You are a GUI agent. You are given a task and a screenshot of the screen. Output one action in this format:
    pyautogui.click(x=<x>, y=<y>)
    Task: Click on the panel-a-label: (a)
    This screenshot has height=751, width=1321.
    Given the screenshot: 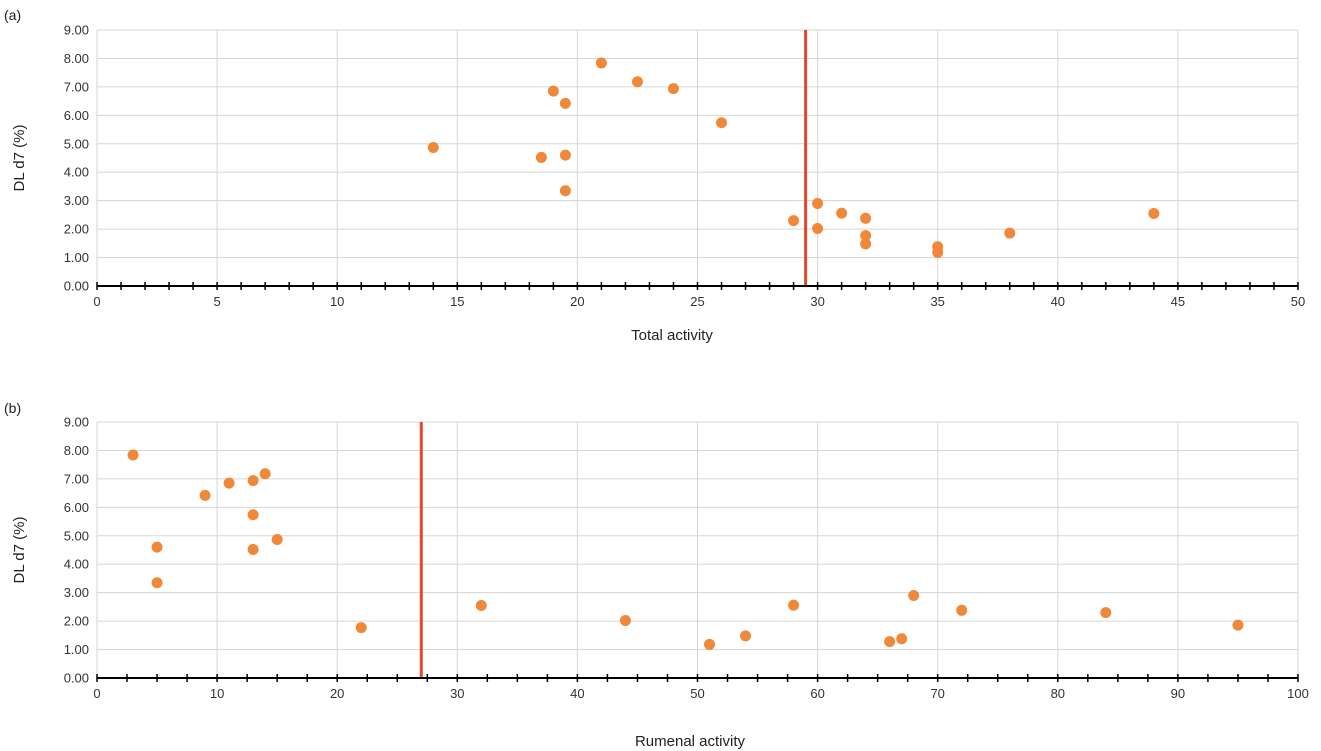 What is the action you would take?
    pyautogui.click(x=12, y=15)
    